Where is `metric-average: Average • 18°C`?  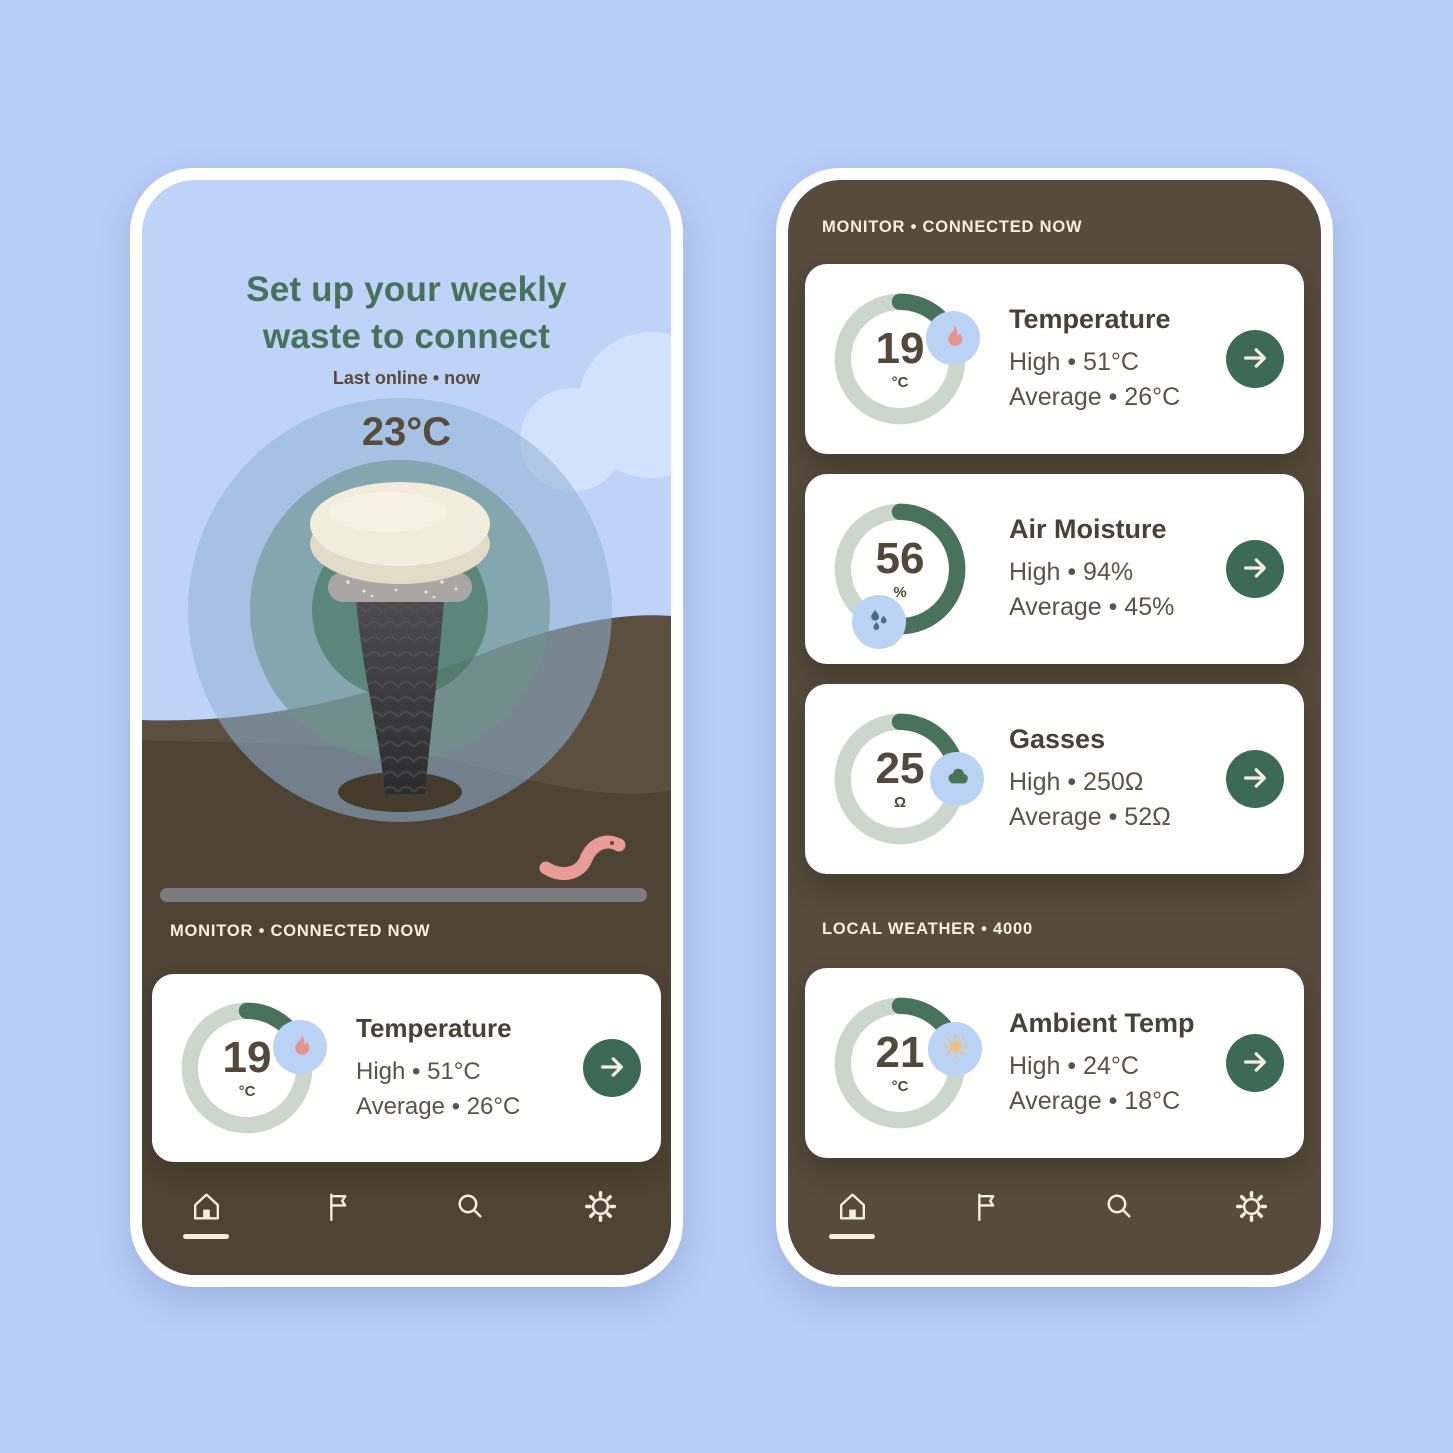
metric-average: Average • 18°C is located at coordinates (1095, 1100).